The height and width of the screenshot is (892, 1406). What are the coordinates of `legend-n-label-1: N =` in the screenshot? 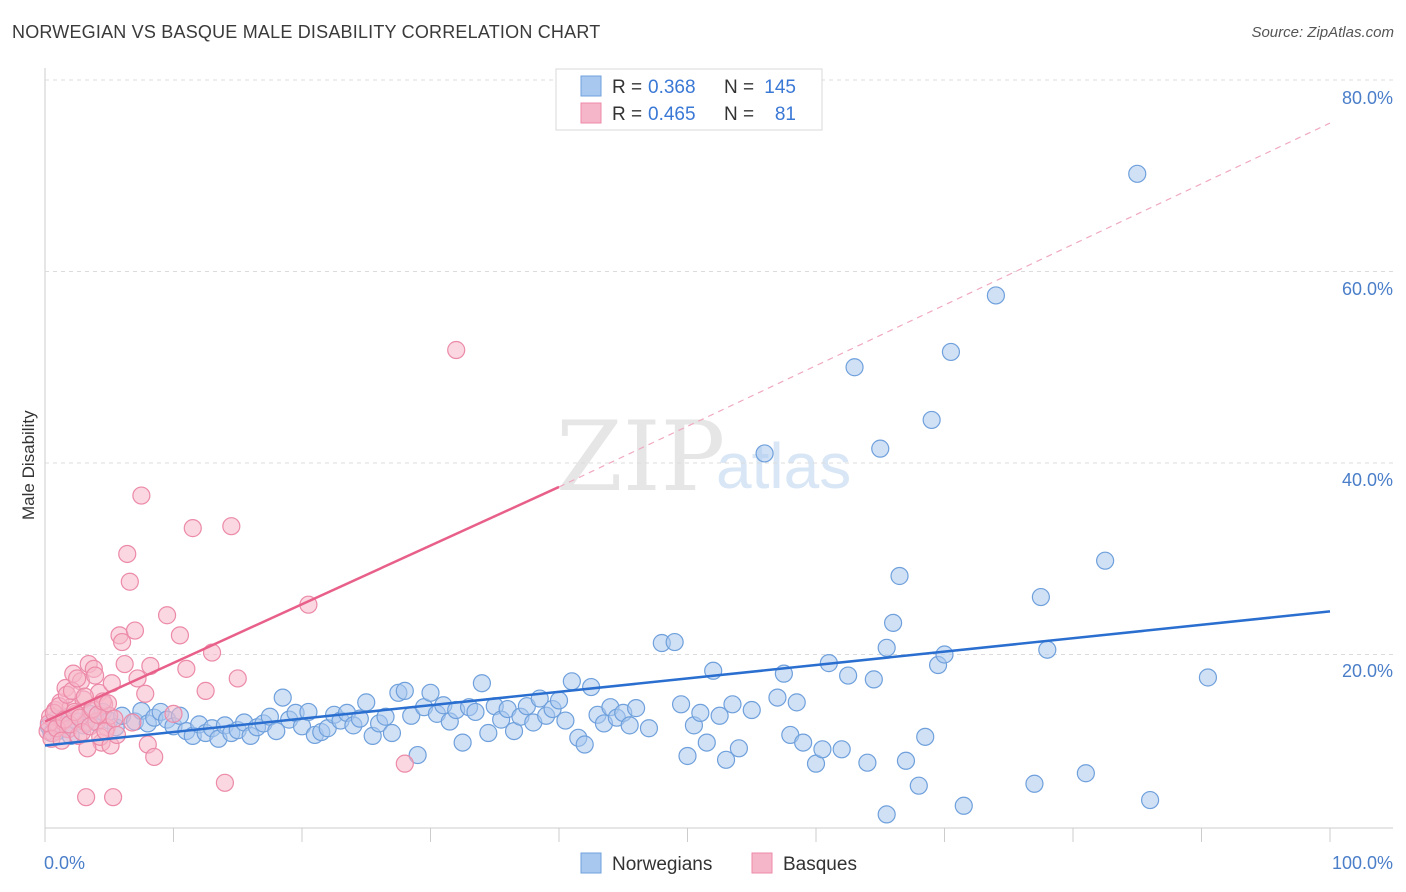 It's located at (739, 87).